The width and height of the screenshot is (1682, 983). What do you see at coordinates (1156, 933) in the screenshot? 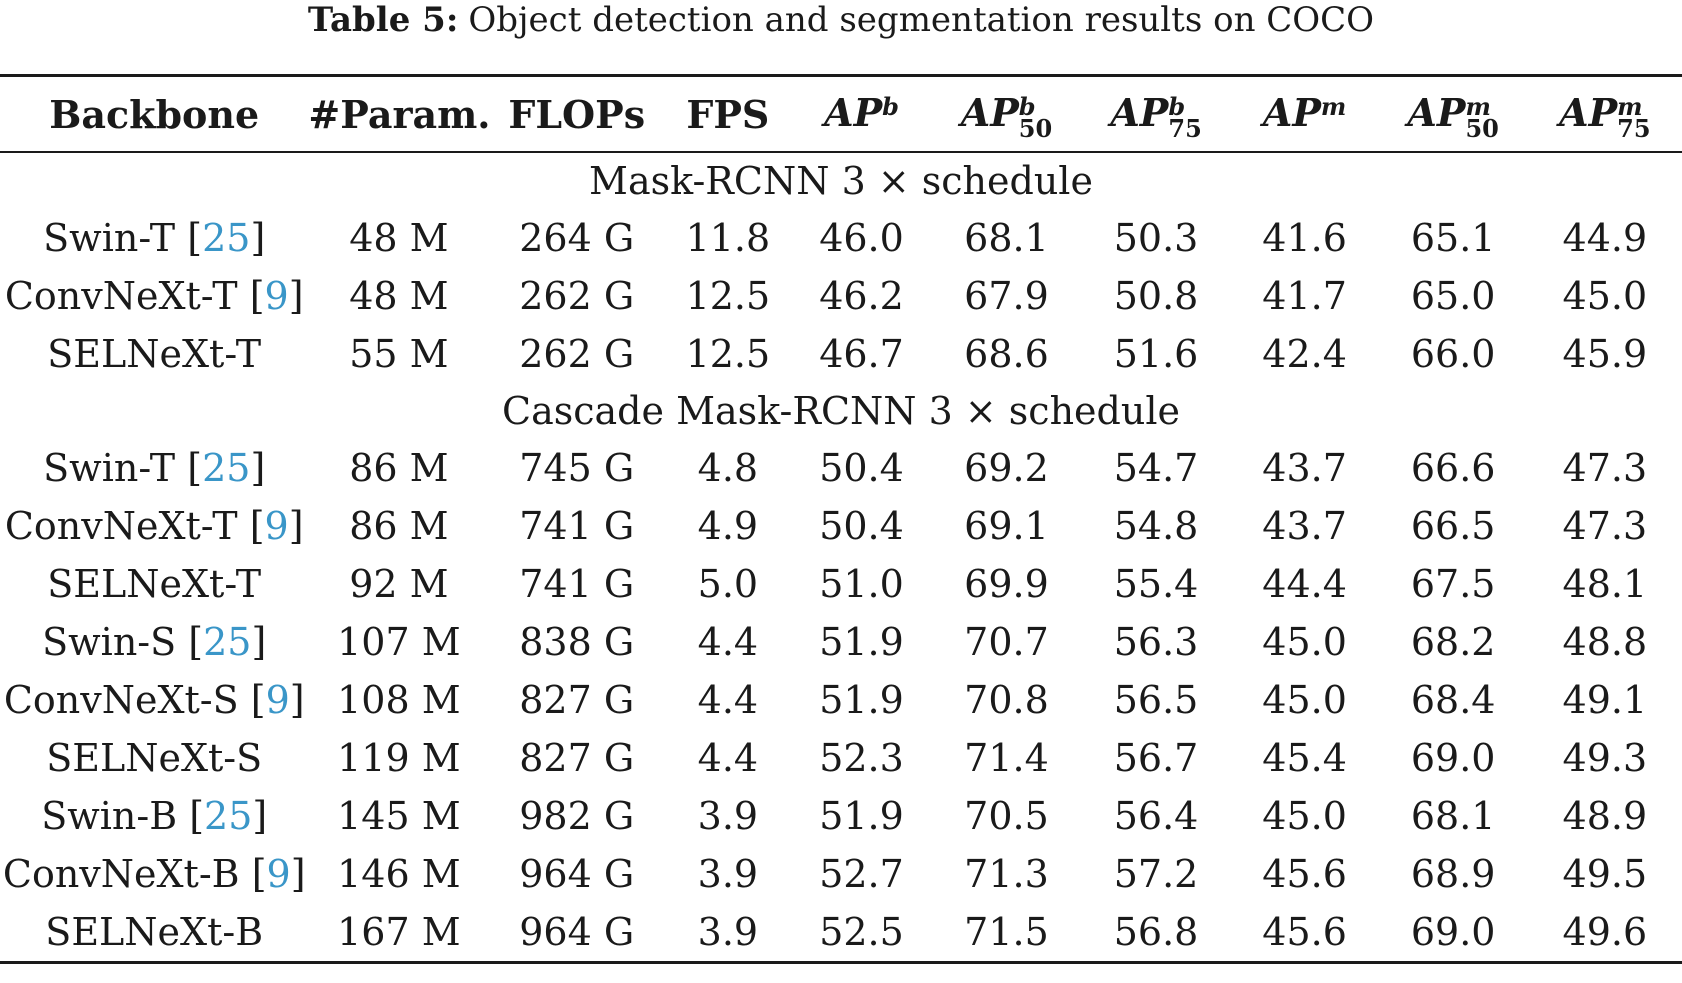
I see `ap-b75-cell: 56.8` at bounding box center [1156, 933].